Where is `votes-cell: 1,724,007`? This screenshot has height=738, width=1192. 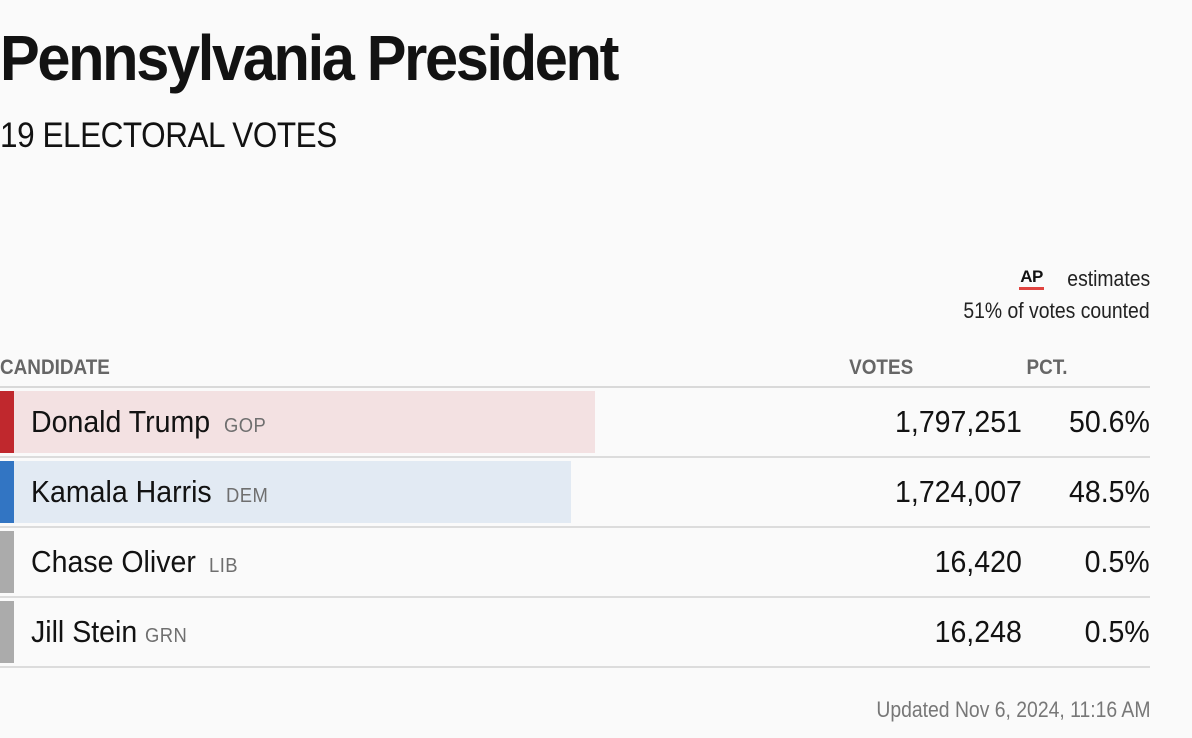 votes-cell: 1,724,007 is located at coordinates (932, 492).